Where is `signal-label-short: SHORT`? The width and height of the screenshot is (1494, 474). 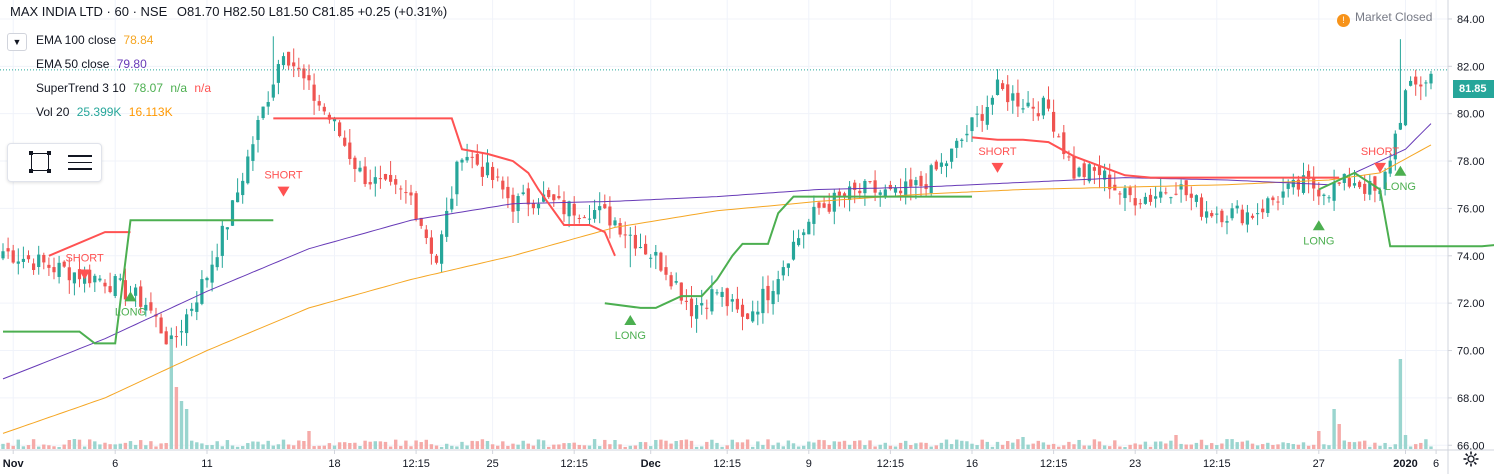 signal-label-short: SHORT is located at coordinates (1380, 152).